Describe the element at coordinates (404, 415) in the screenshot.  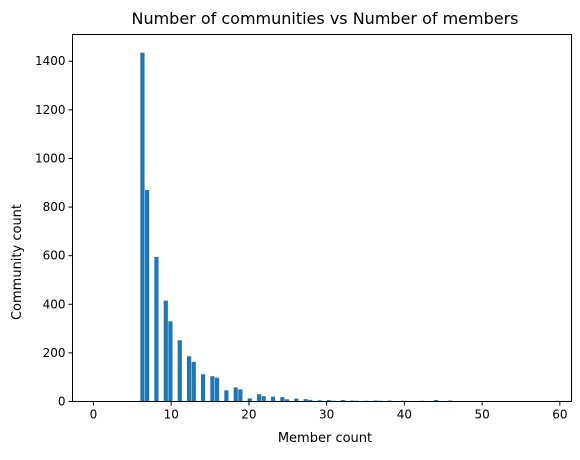
I see `x-tick-label: 40` at that location.